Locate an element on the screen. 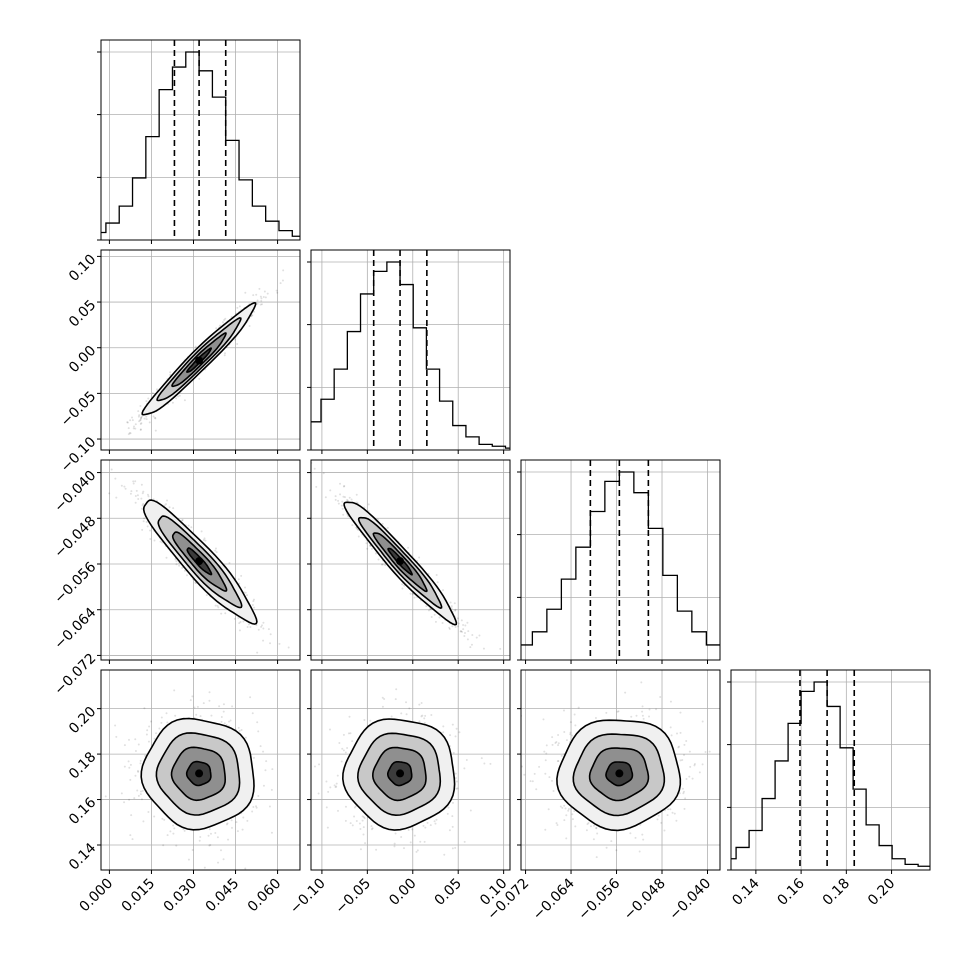 This screenshot has width=970, height=975. ytick-label-3-3: 0.20 is located at coordinates (82, 720).